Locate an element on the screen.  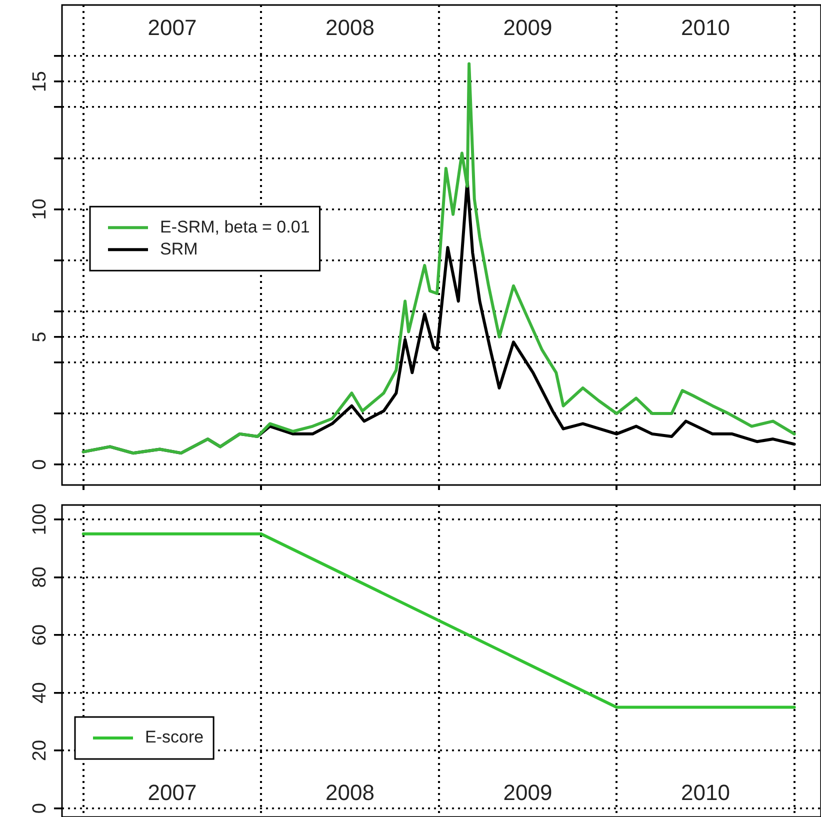
y-tick-label: 100 is located at coordinates (40, 520).